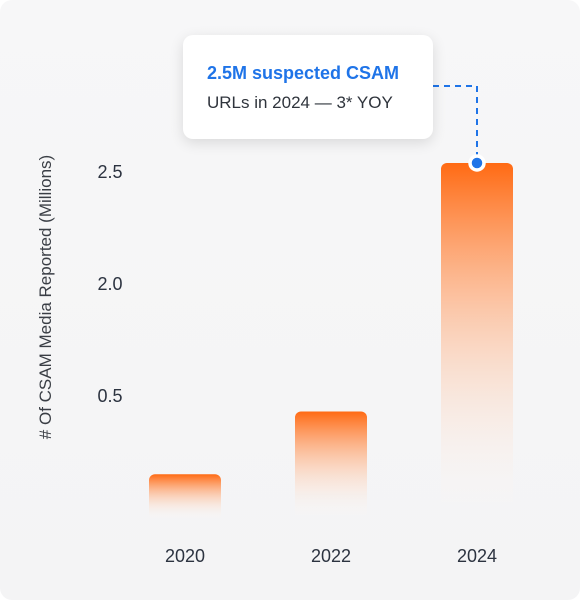  I want to click on tooltip-title: 2.5M suspected CSAM, so click(303, 73).